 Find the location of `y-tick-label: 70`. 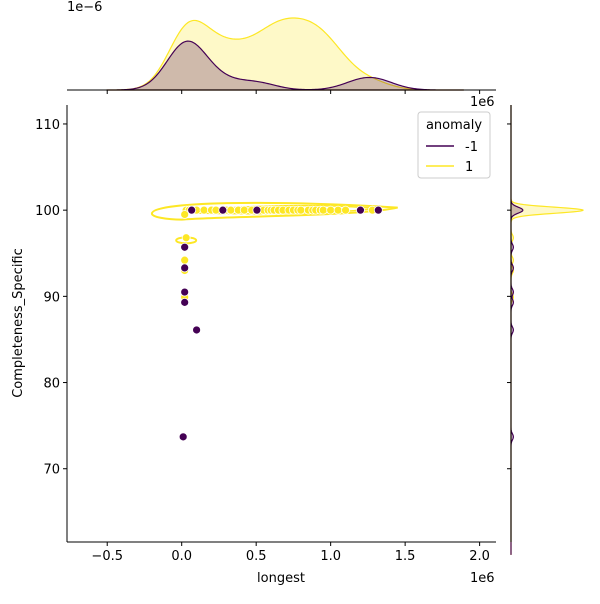

y-tick-label: 70 is located at coordinates (51, 470).